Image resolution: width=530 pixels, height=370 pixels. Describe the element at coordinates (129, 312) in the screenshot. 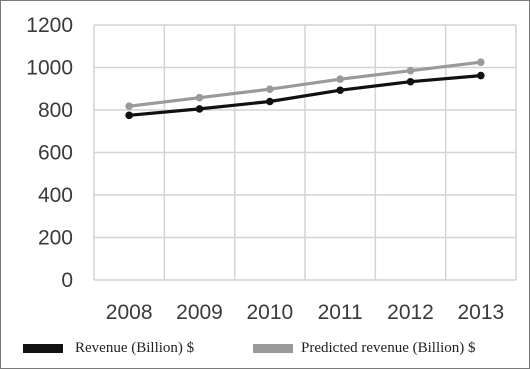

I see `x-tick-label: 2008` at that location.